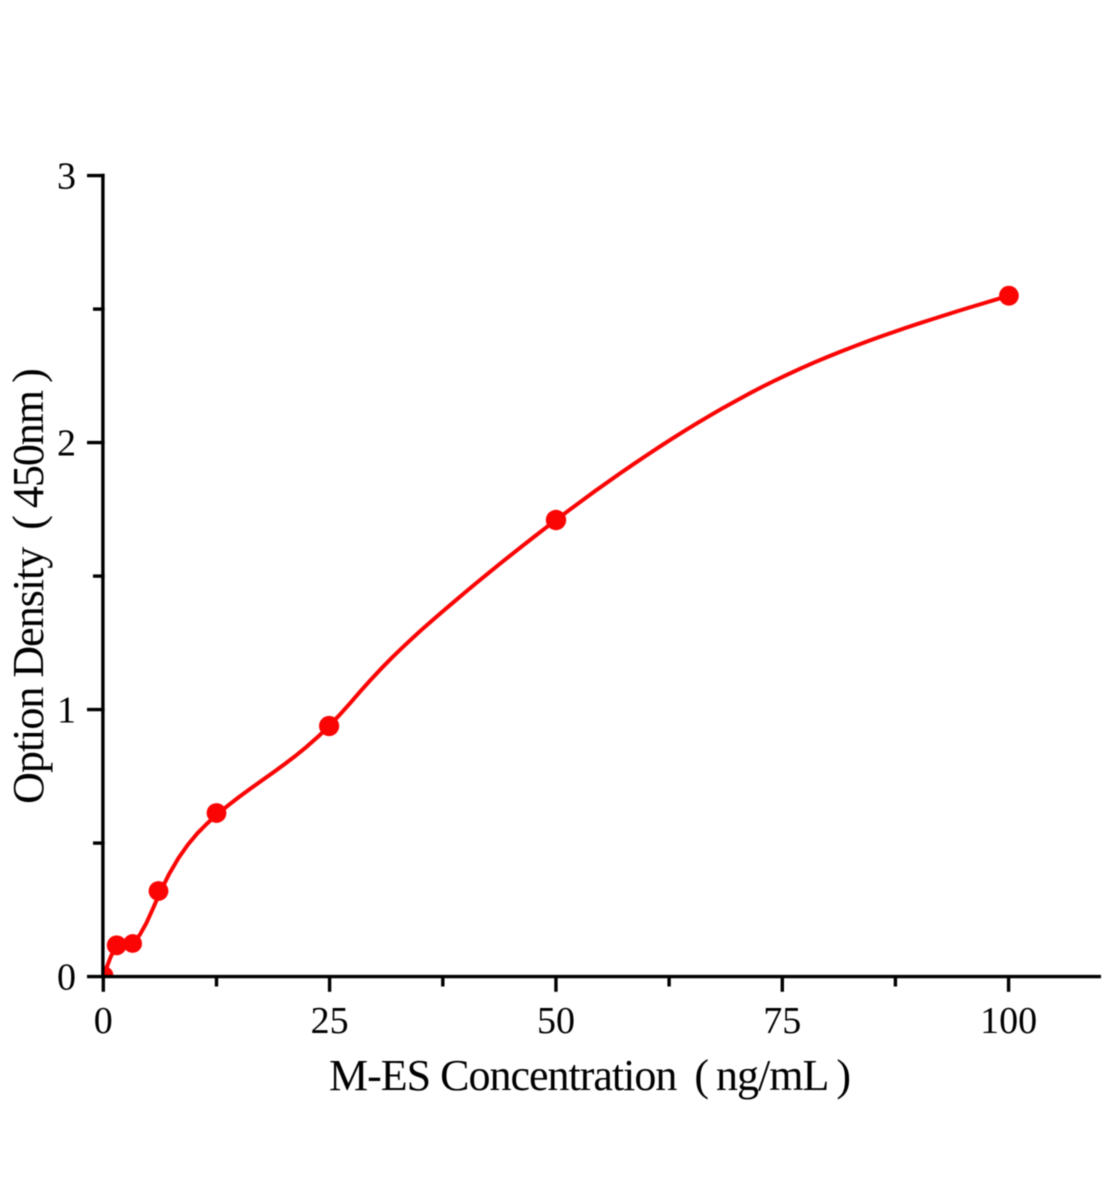  I want to click on svg-text: Option Density (450nm), so click(28, 586).